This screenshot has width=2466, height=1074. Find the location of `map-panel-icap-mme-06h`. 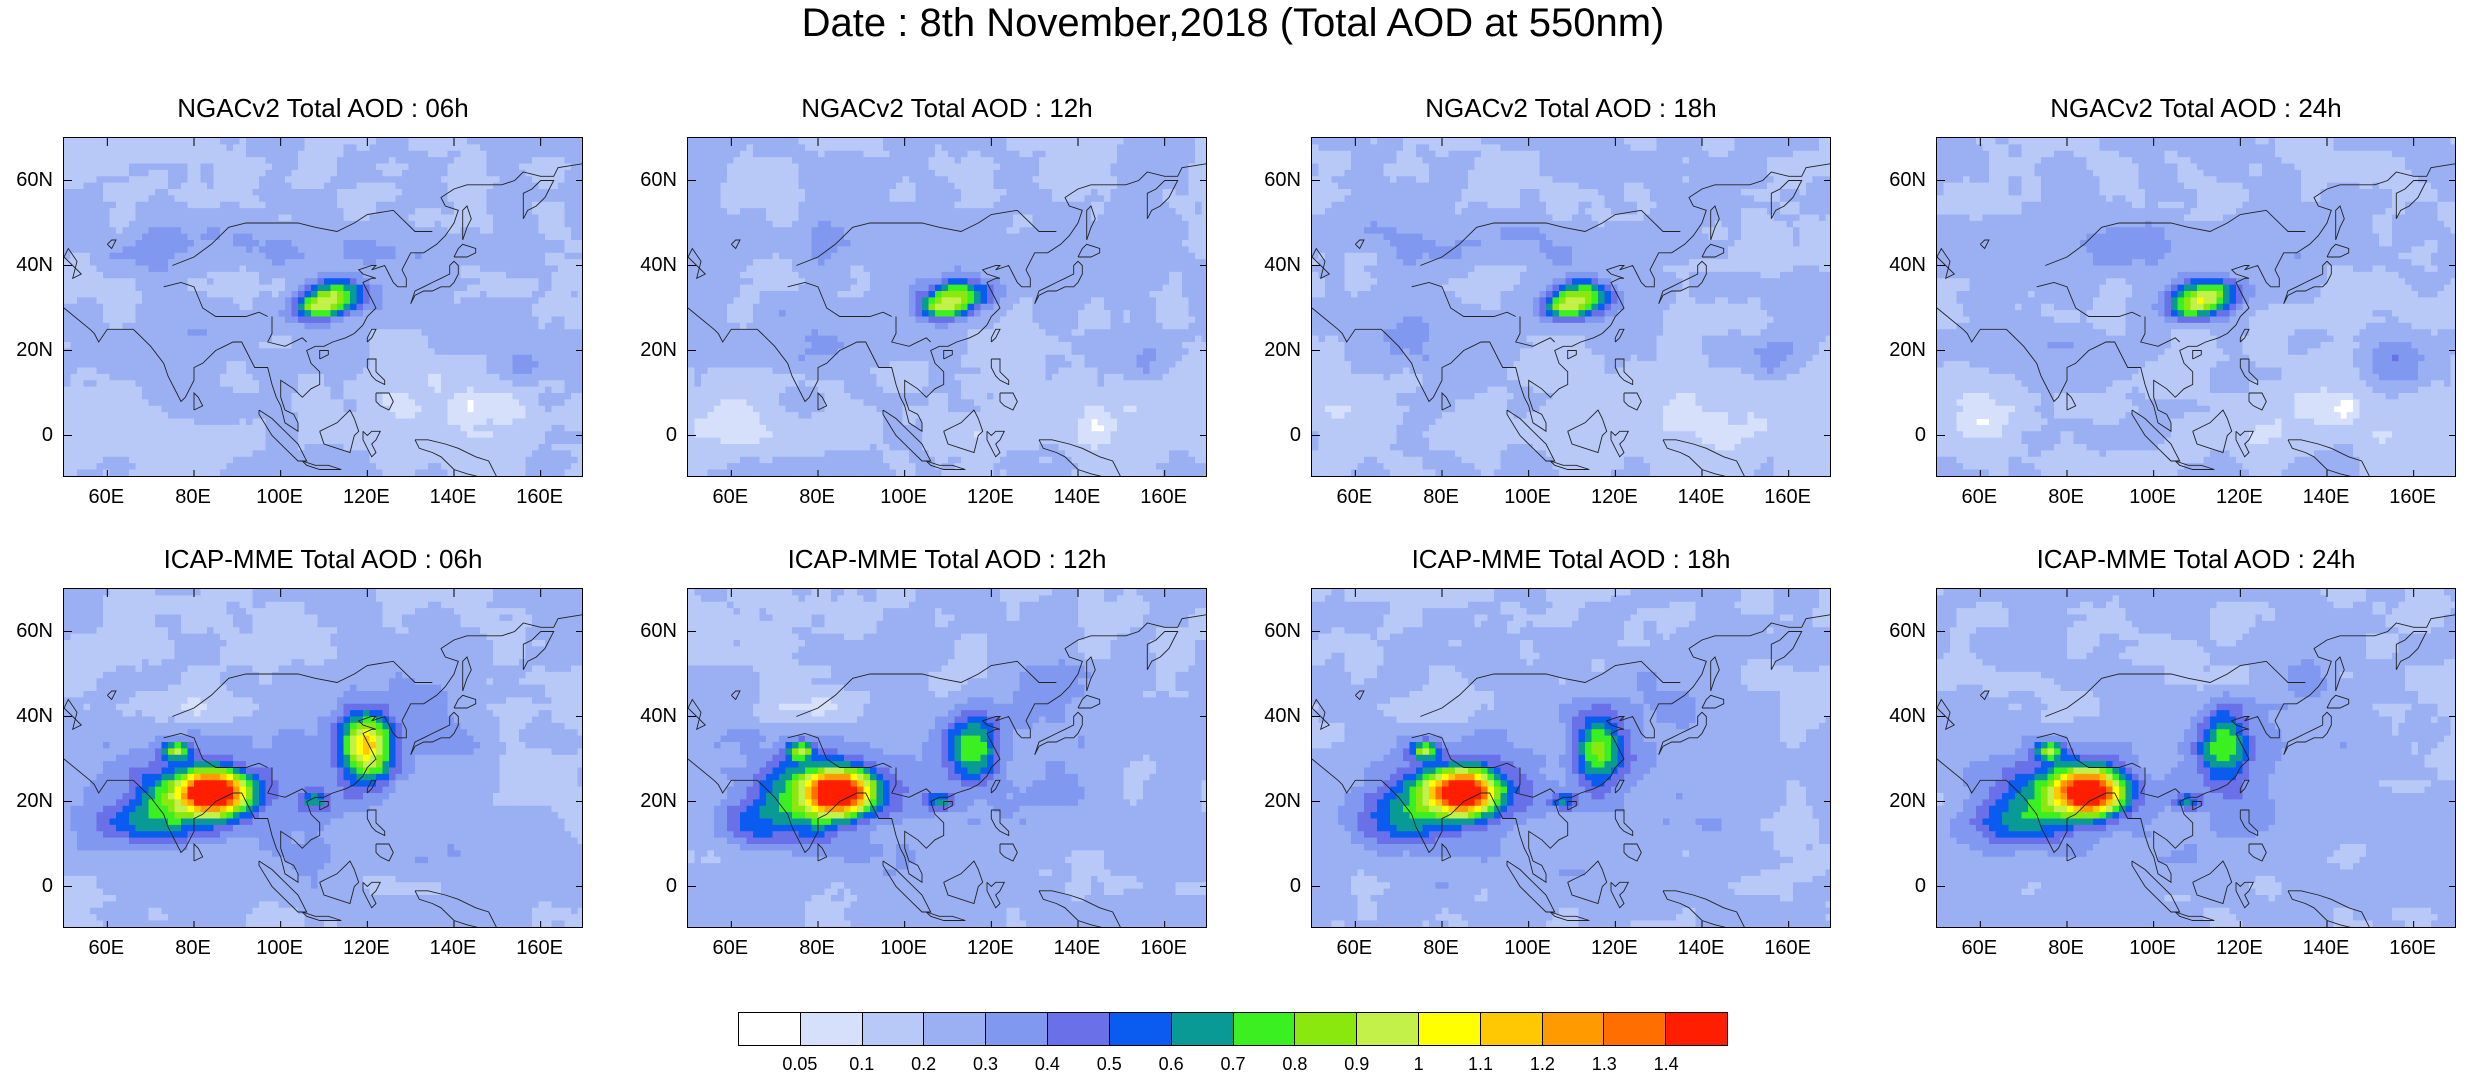

map-panel-icap-mme-06h is located at coordinates (323, 758).